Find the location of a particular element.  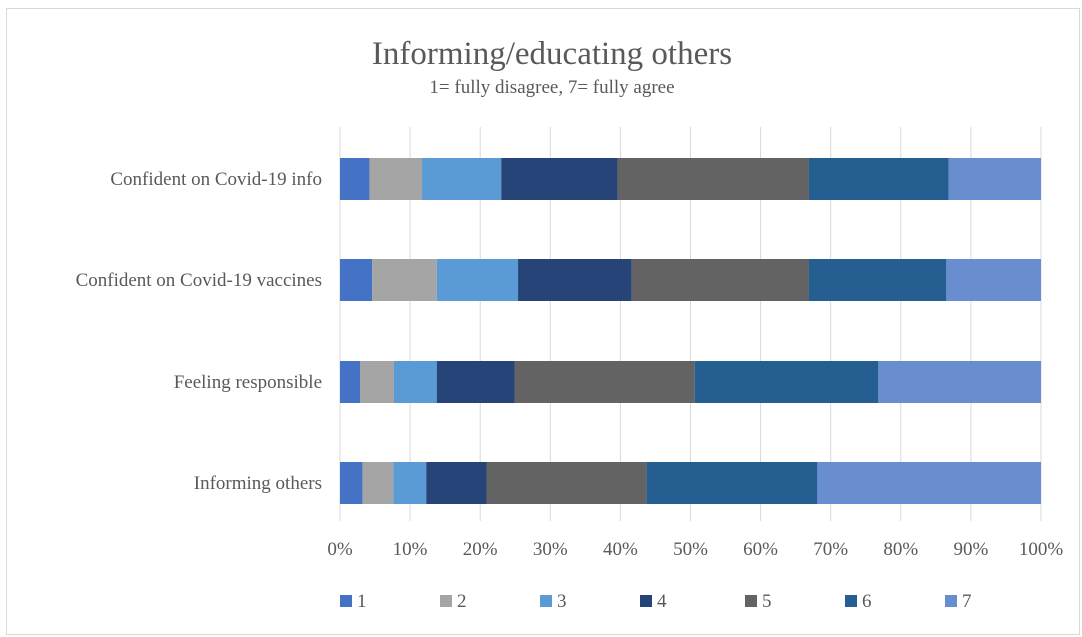

legend-label-4: 4 is located at coordinates (662, 601).